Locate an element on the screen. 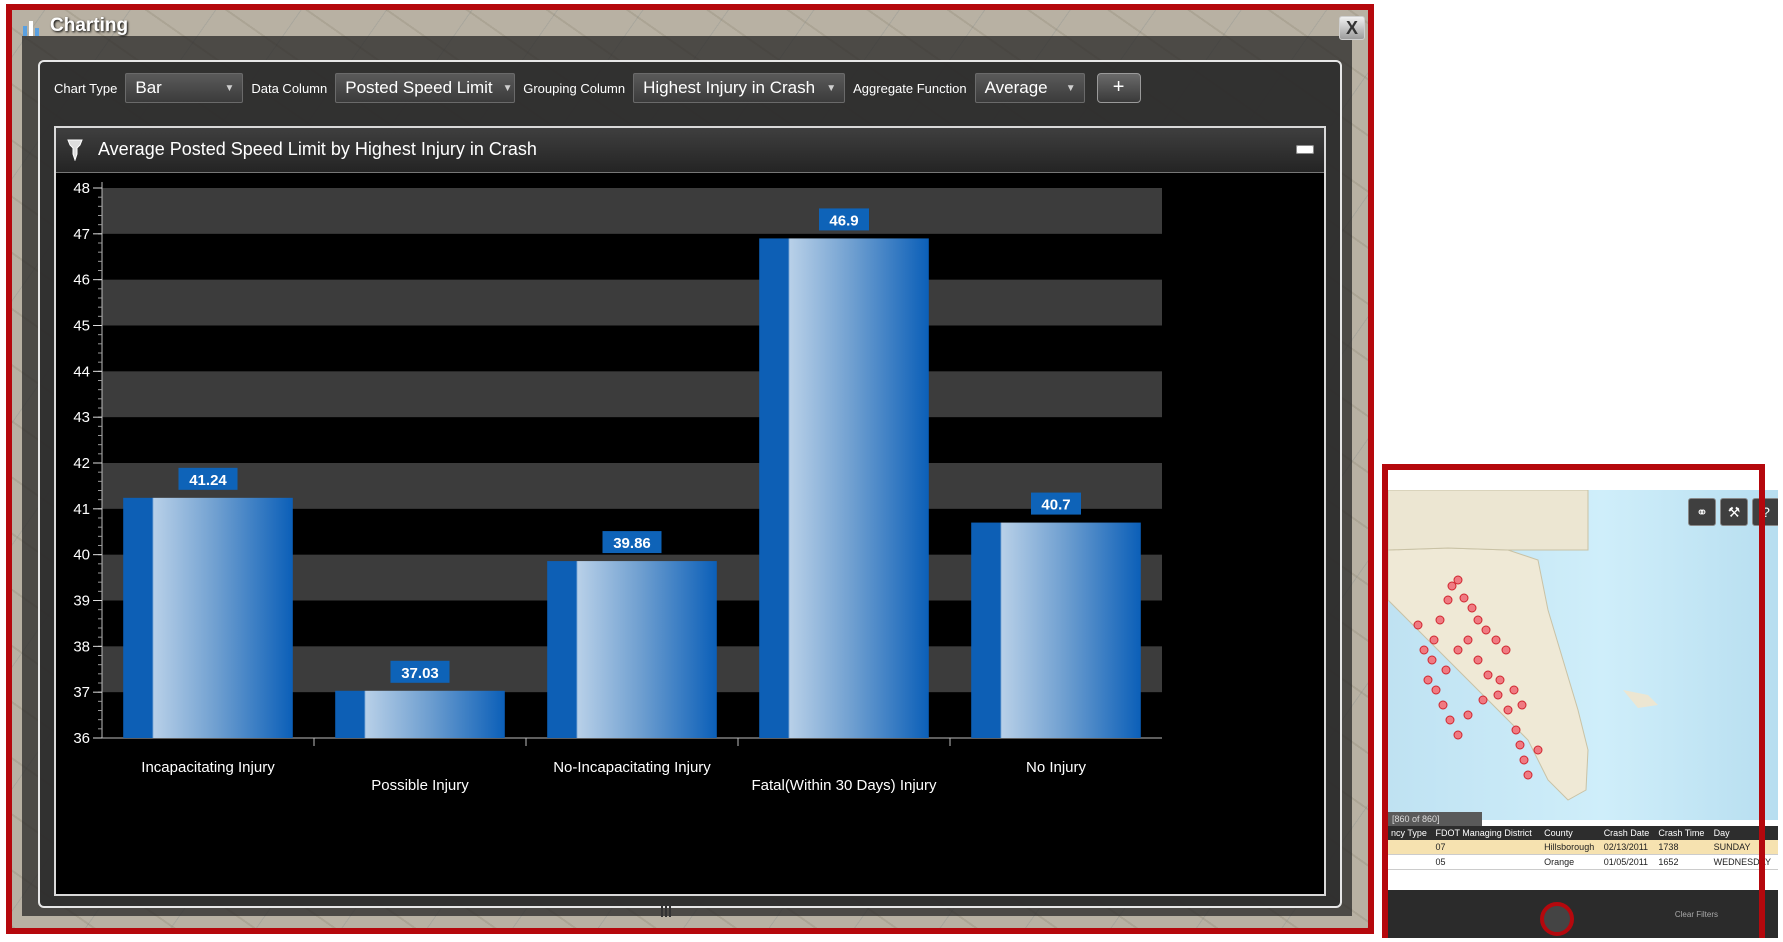 The height and width of the screenshot is (942, 1783). aggregate-function-select: Average ▼ is located at coordinates (1029, 88).